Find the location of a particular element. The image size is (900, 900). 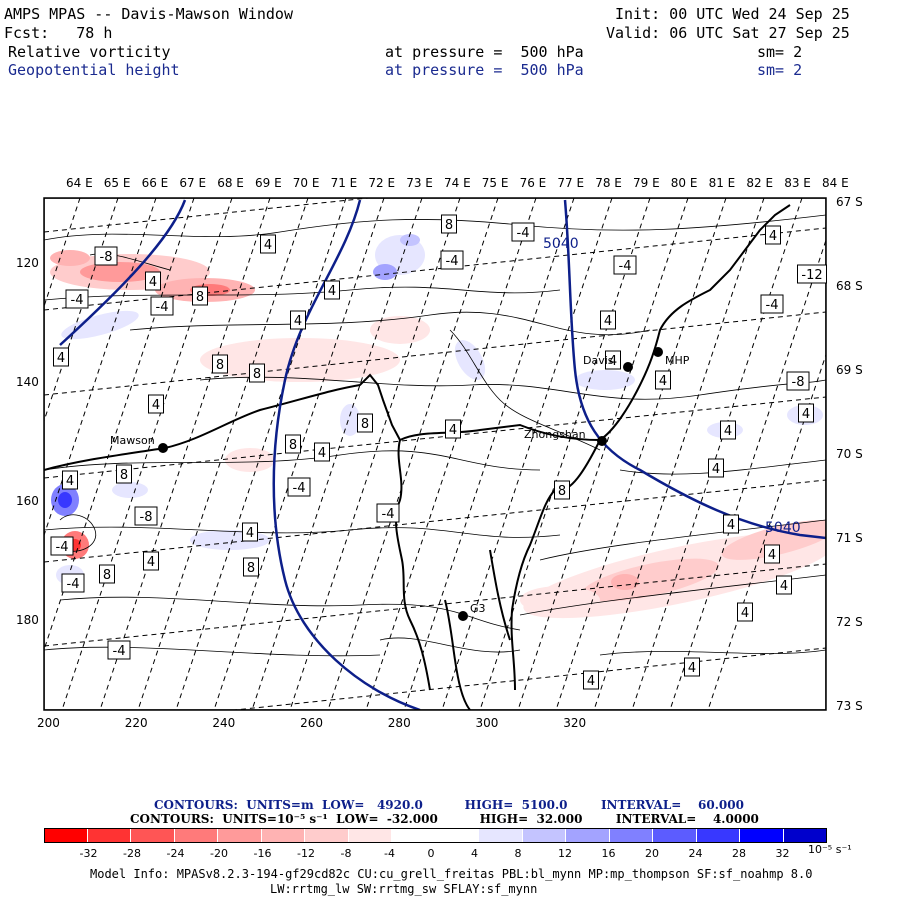

x-tick-label: 200 is located at coordinates (48, 723).